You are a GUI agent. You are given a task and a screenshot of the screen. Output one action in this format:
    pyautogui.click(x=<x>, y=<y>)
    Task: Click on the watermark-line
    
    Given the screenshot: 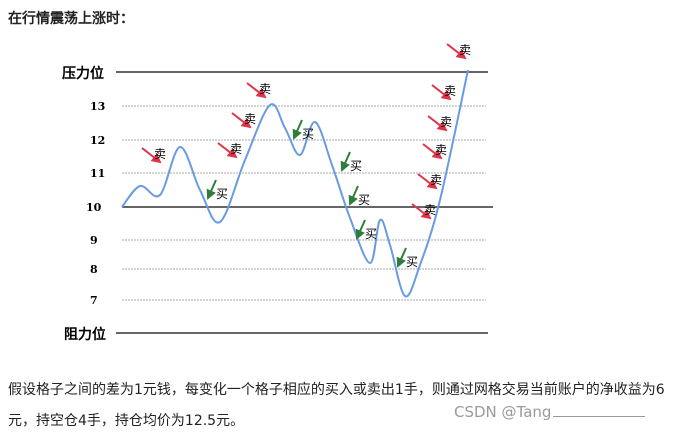 What is the action you would take?
    pyautogui.click(x=599, y=416)
    